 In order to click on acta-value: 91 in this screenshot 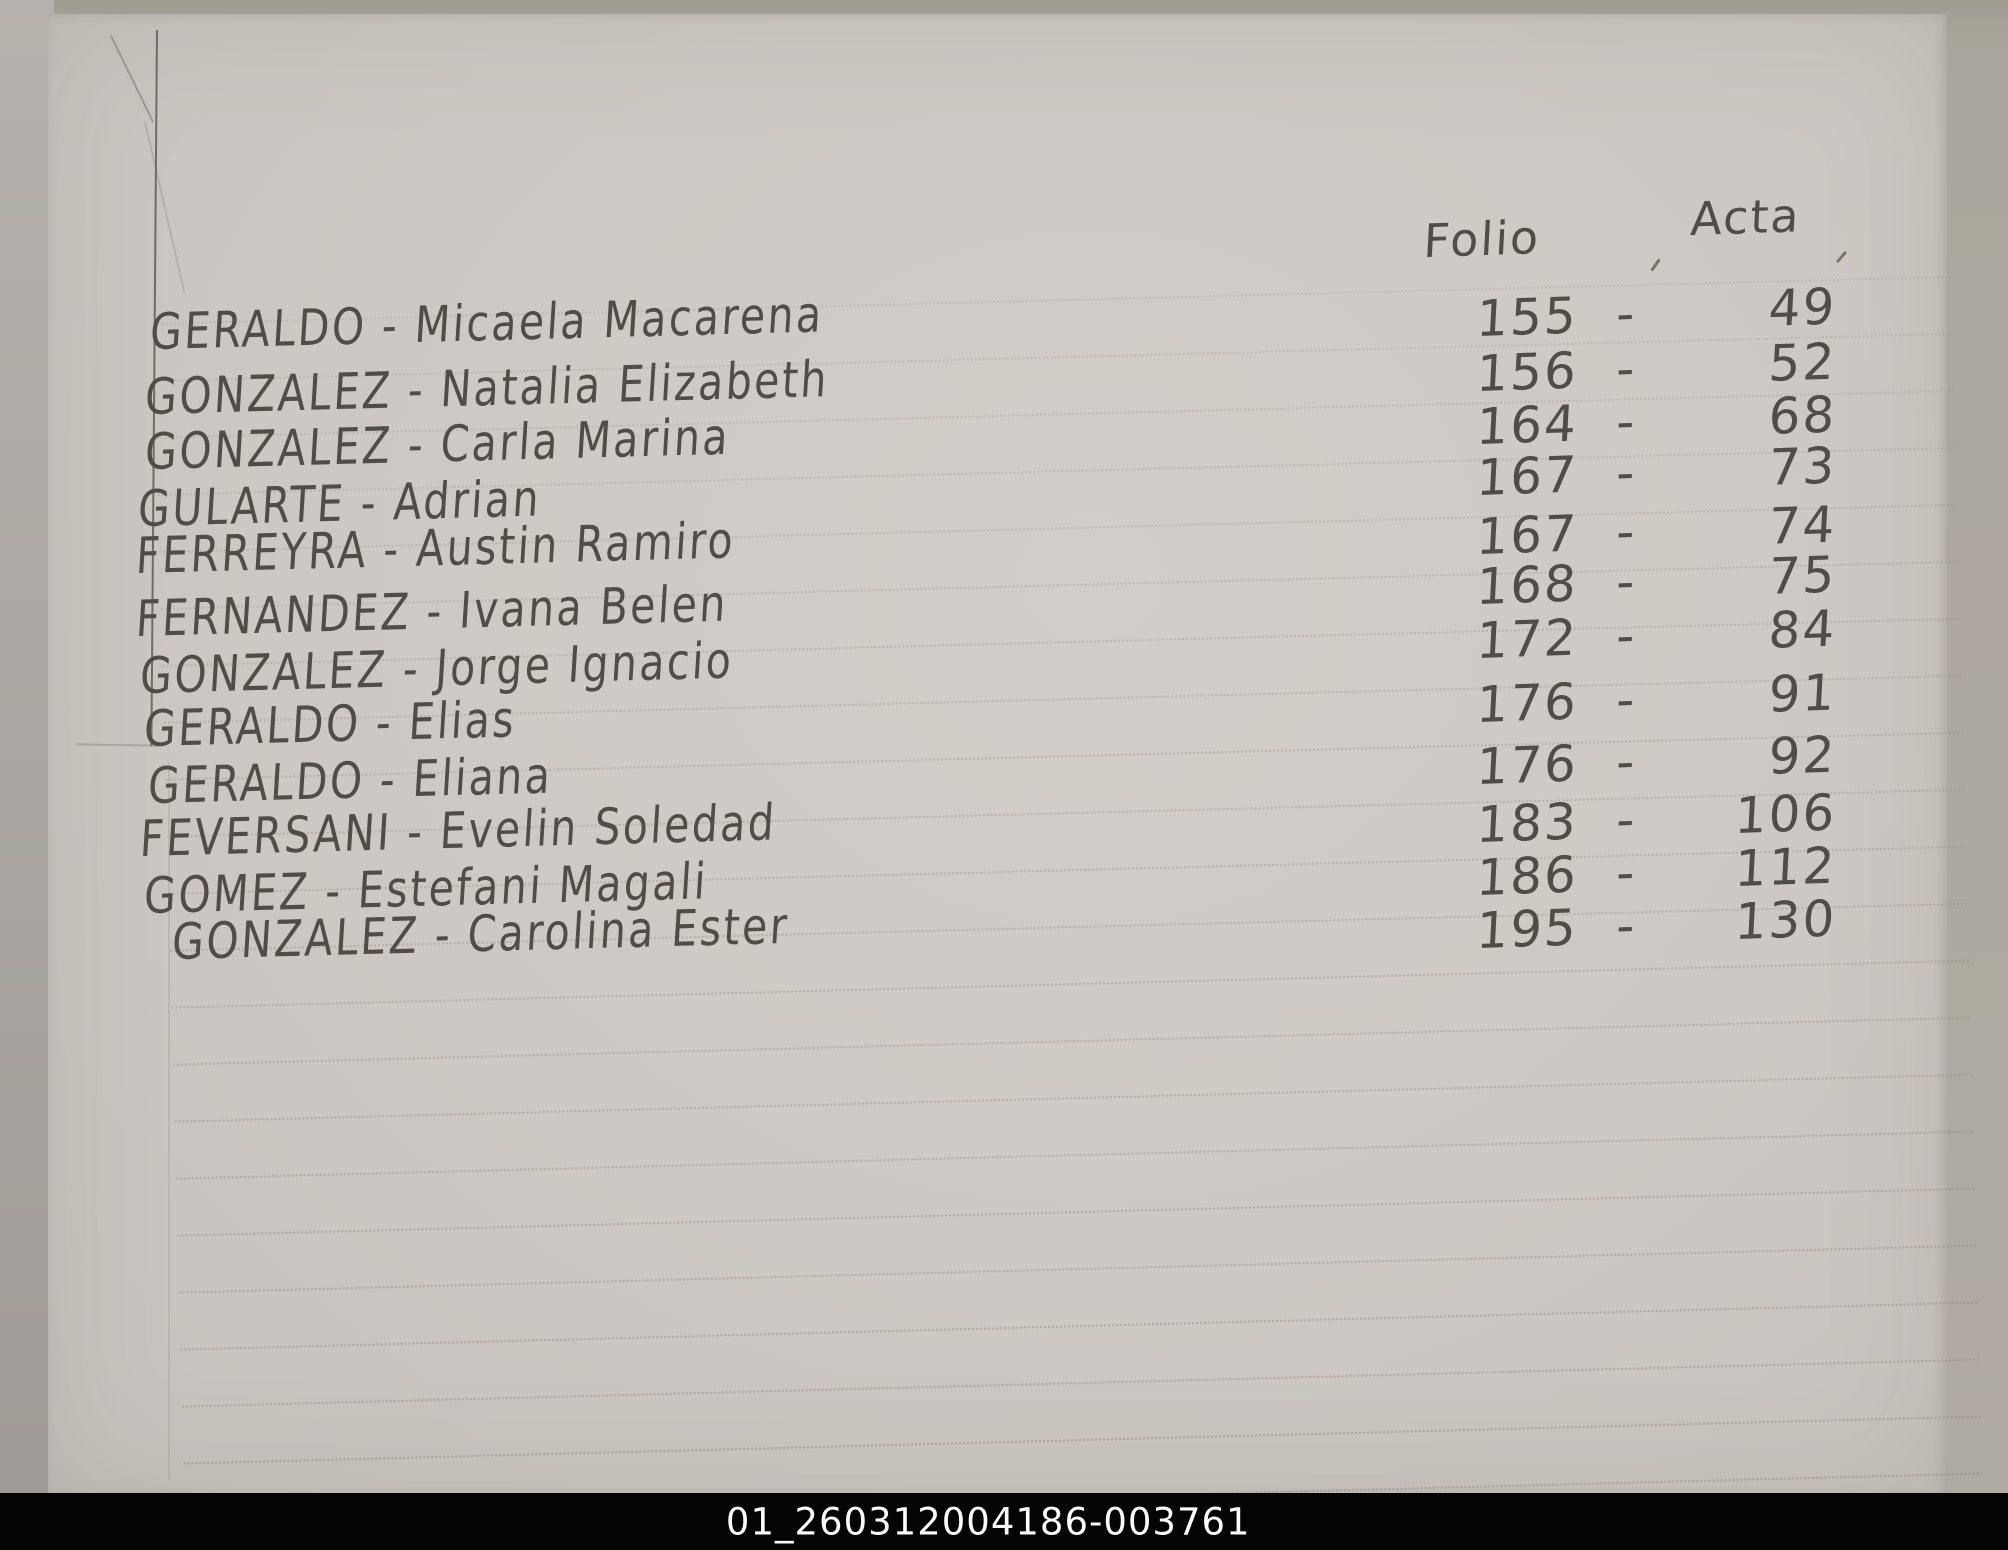, I will do `click(1802, 693)`.